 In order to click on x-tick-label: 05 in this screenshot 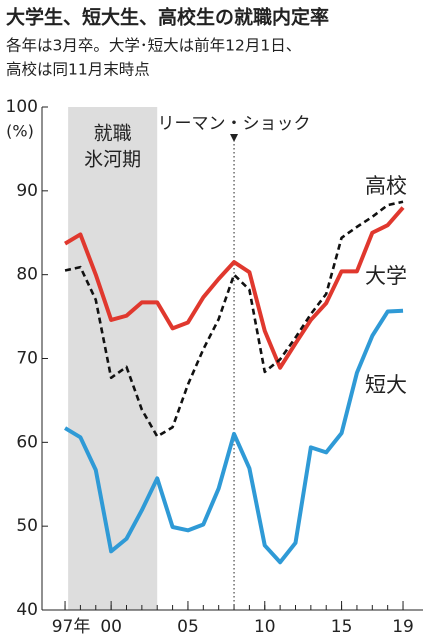, I will do `click(188, 627)`.